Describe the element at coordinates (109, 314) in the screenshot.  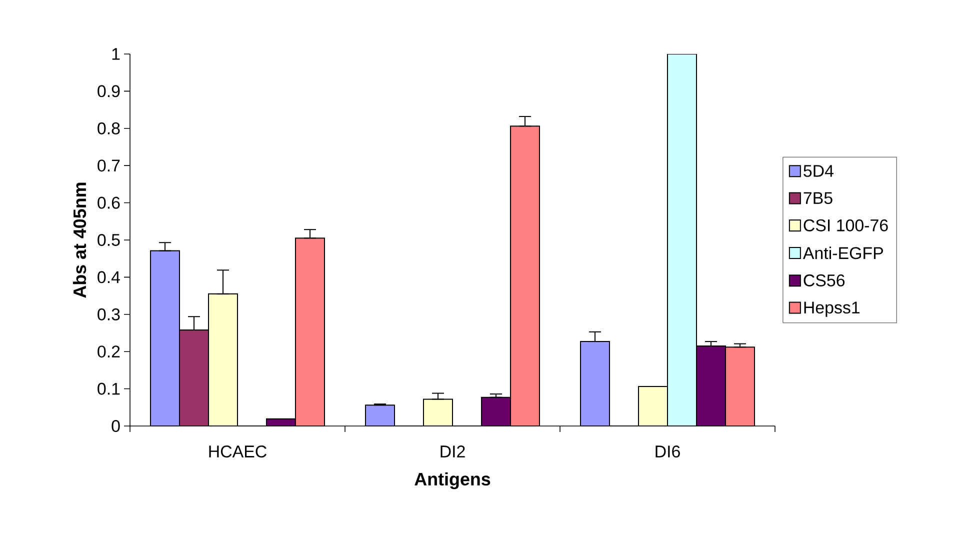
I see `y-tick-label: 0.3` at that location.